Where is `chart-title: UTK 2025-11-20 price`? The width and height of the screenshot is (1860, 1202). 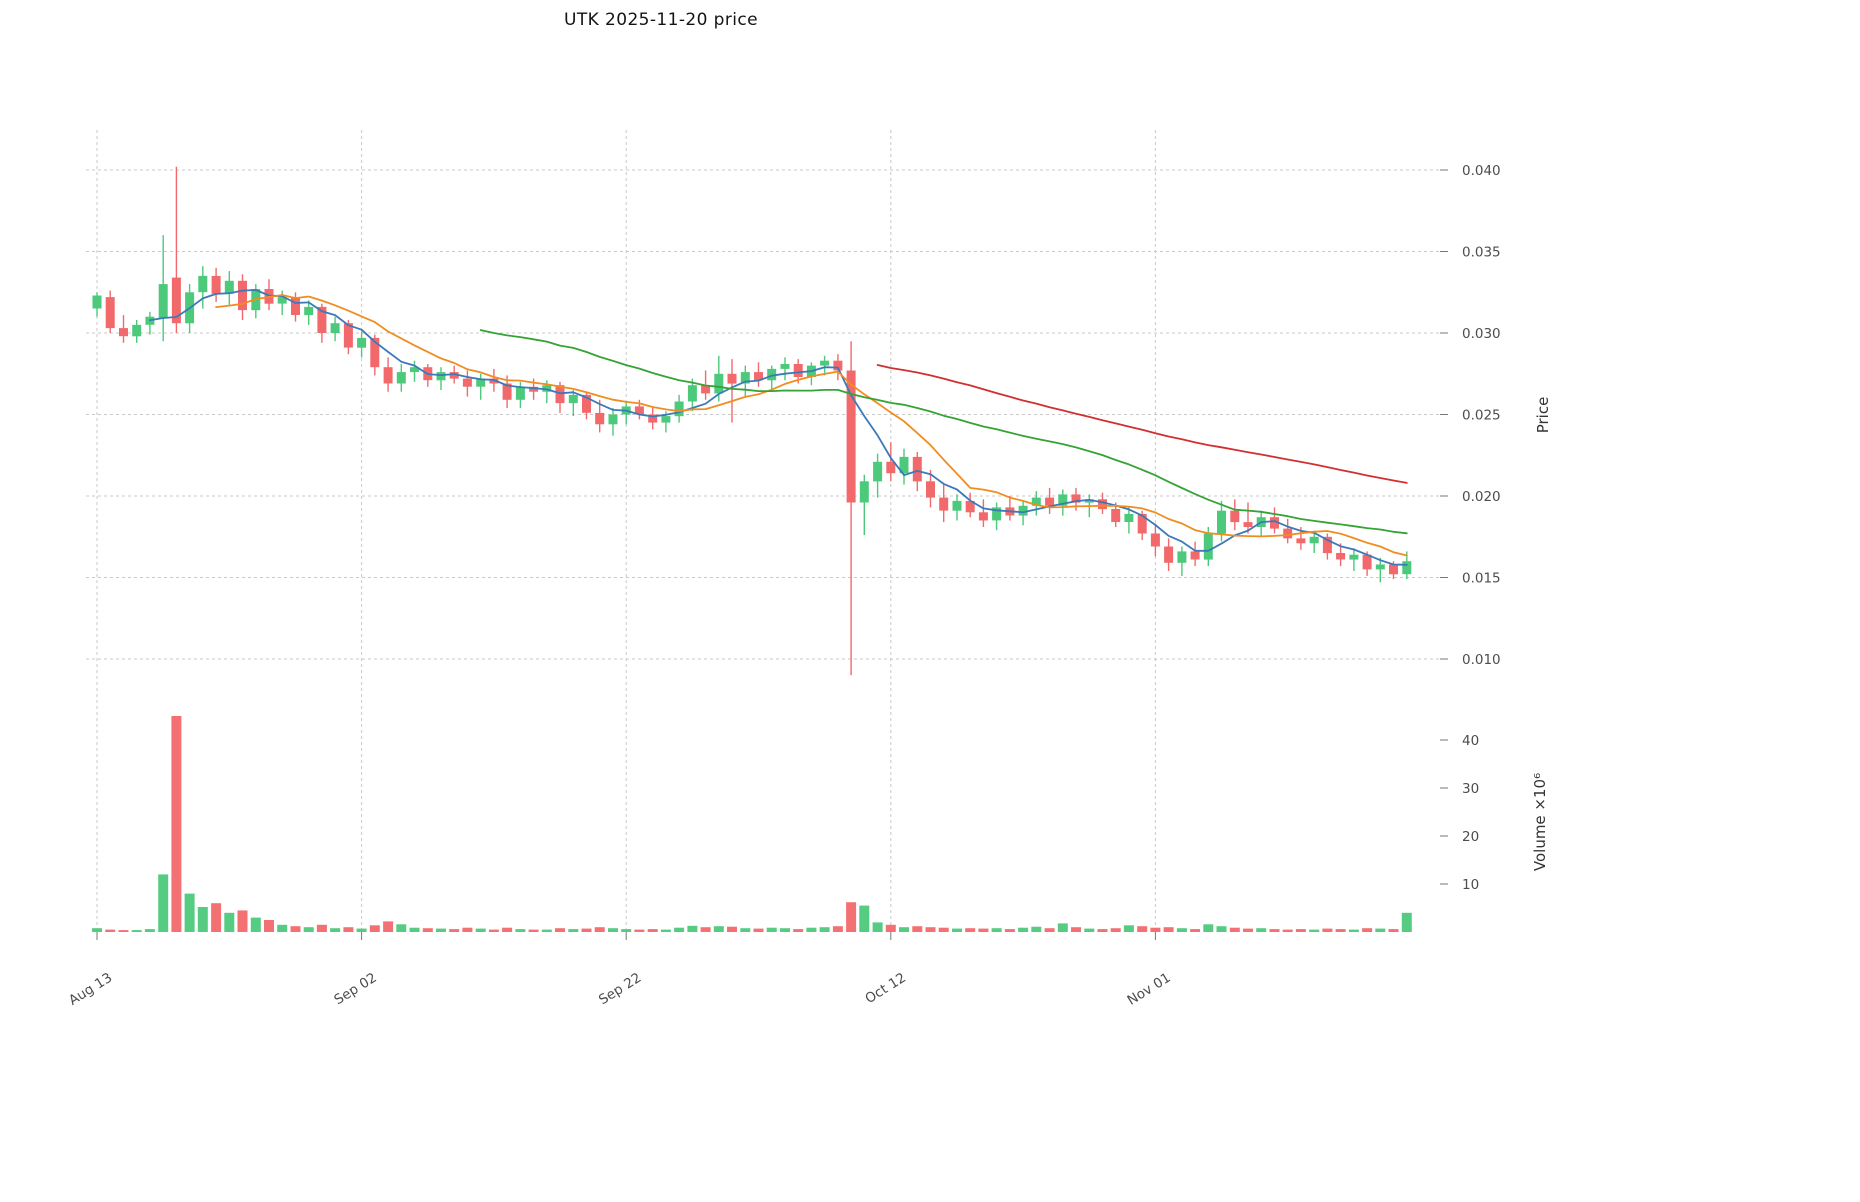 chart-title: UTK 2025-11-20 price is located at coordinates (661, 20).